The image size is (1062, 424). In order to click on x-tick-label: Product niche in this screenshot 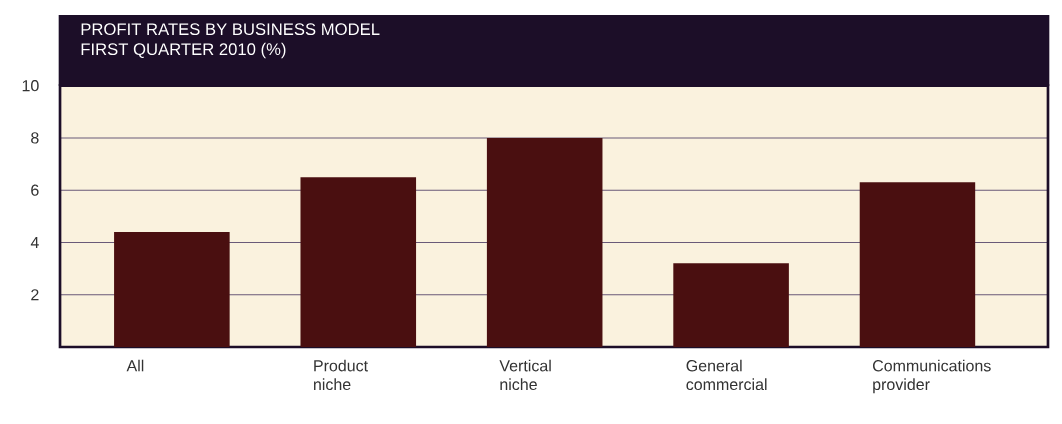, I will do `click(341, 375)`.